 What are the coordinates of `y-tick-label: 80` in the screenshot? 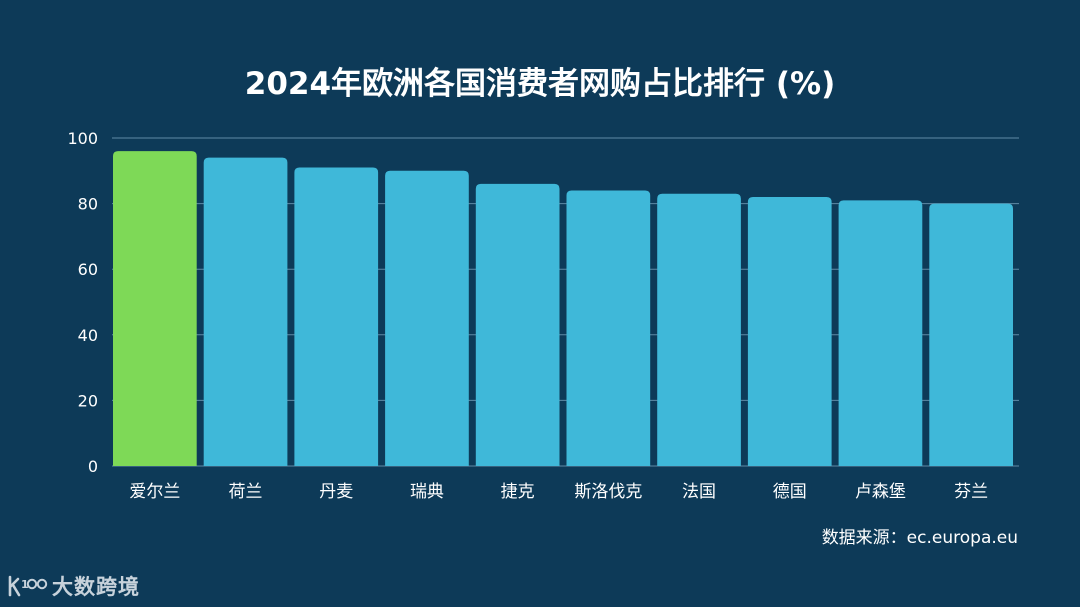 It's located at (88, 204).